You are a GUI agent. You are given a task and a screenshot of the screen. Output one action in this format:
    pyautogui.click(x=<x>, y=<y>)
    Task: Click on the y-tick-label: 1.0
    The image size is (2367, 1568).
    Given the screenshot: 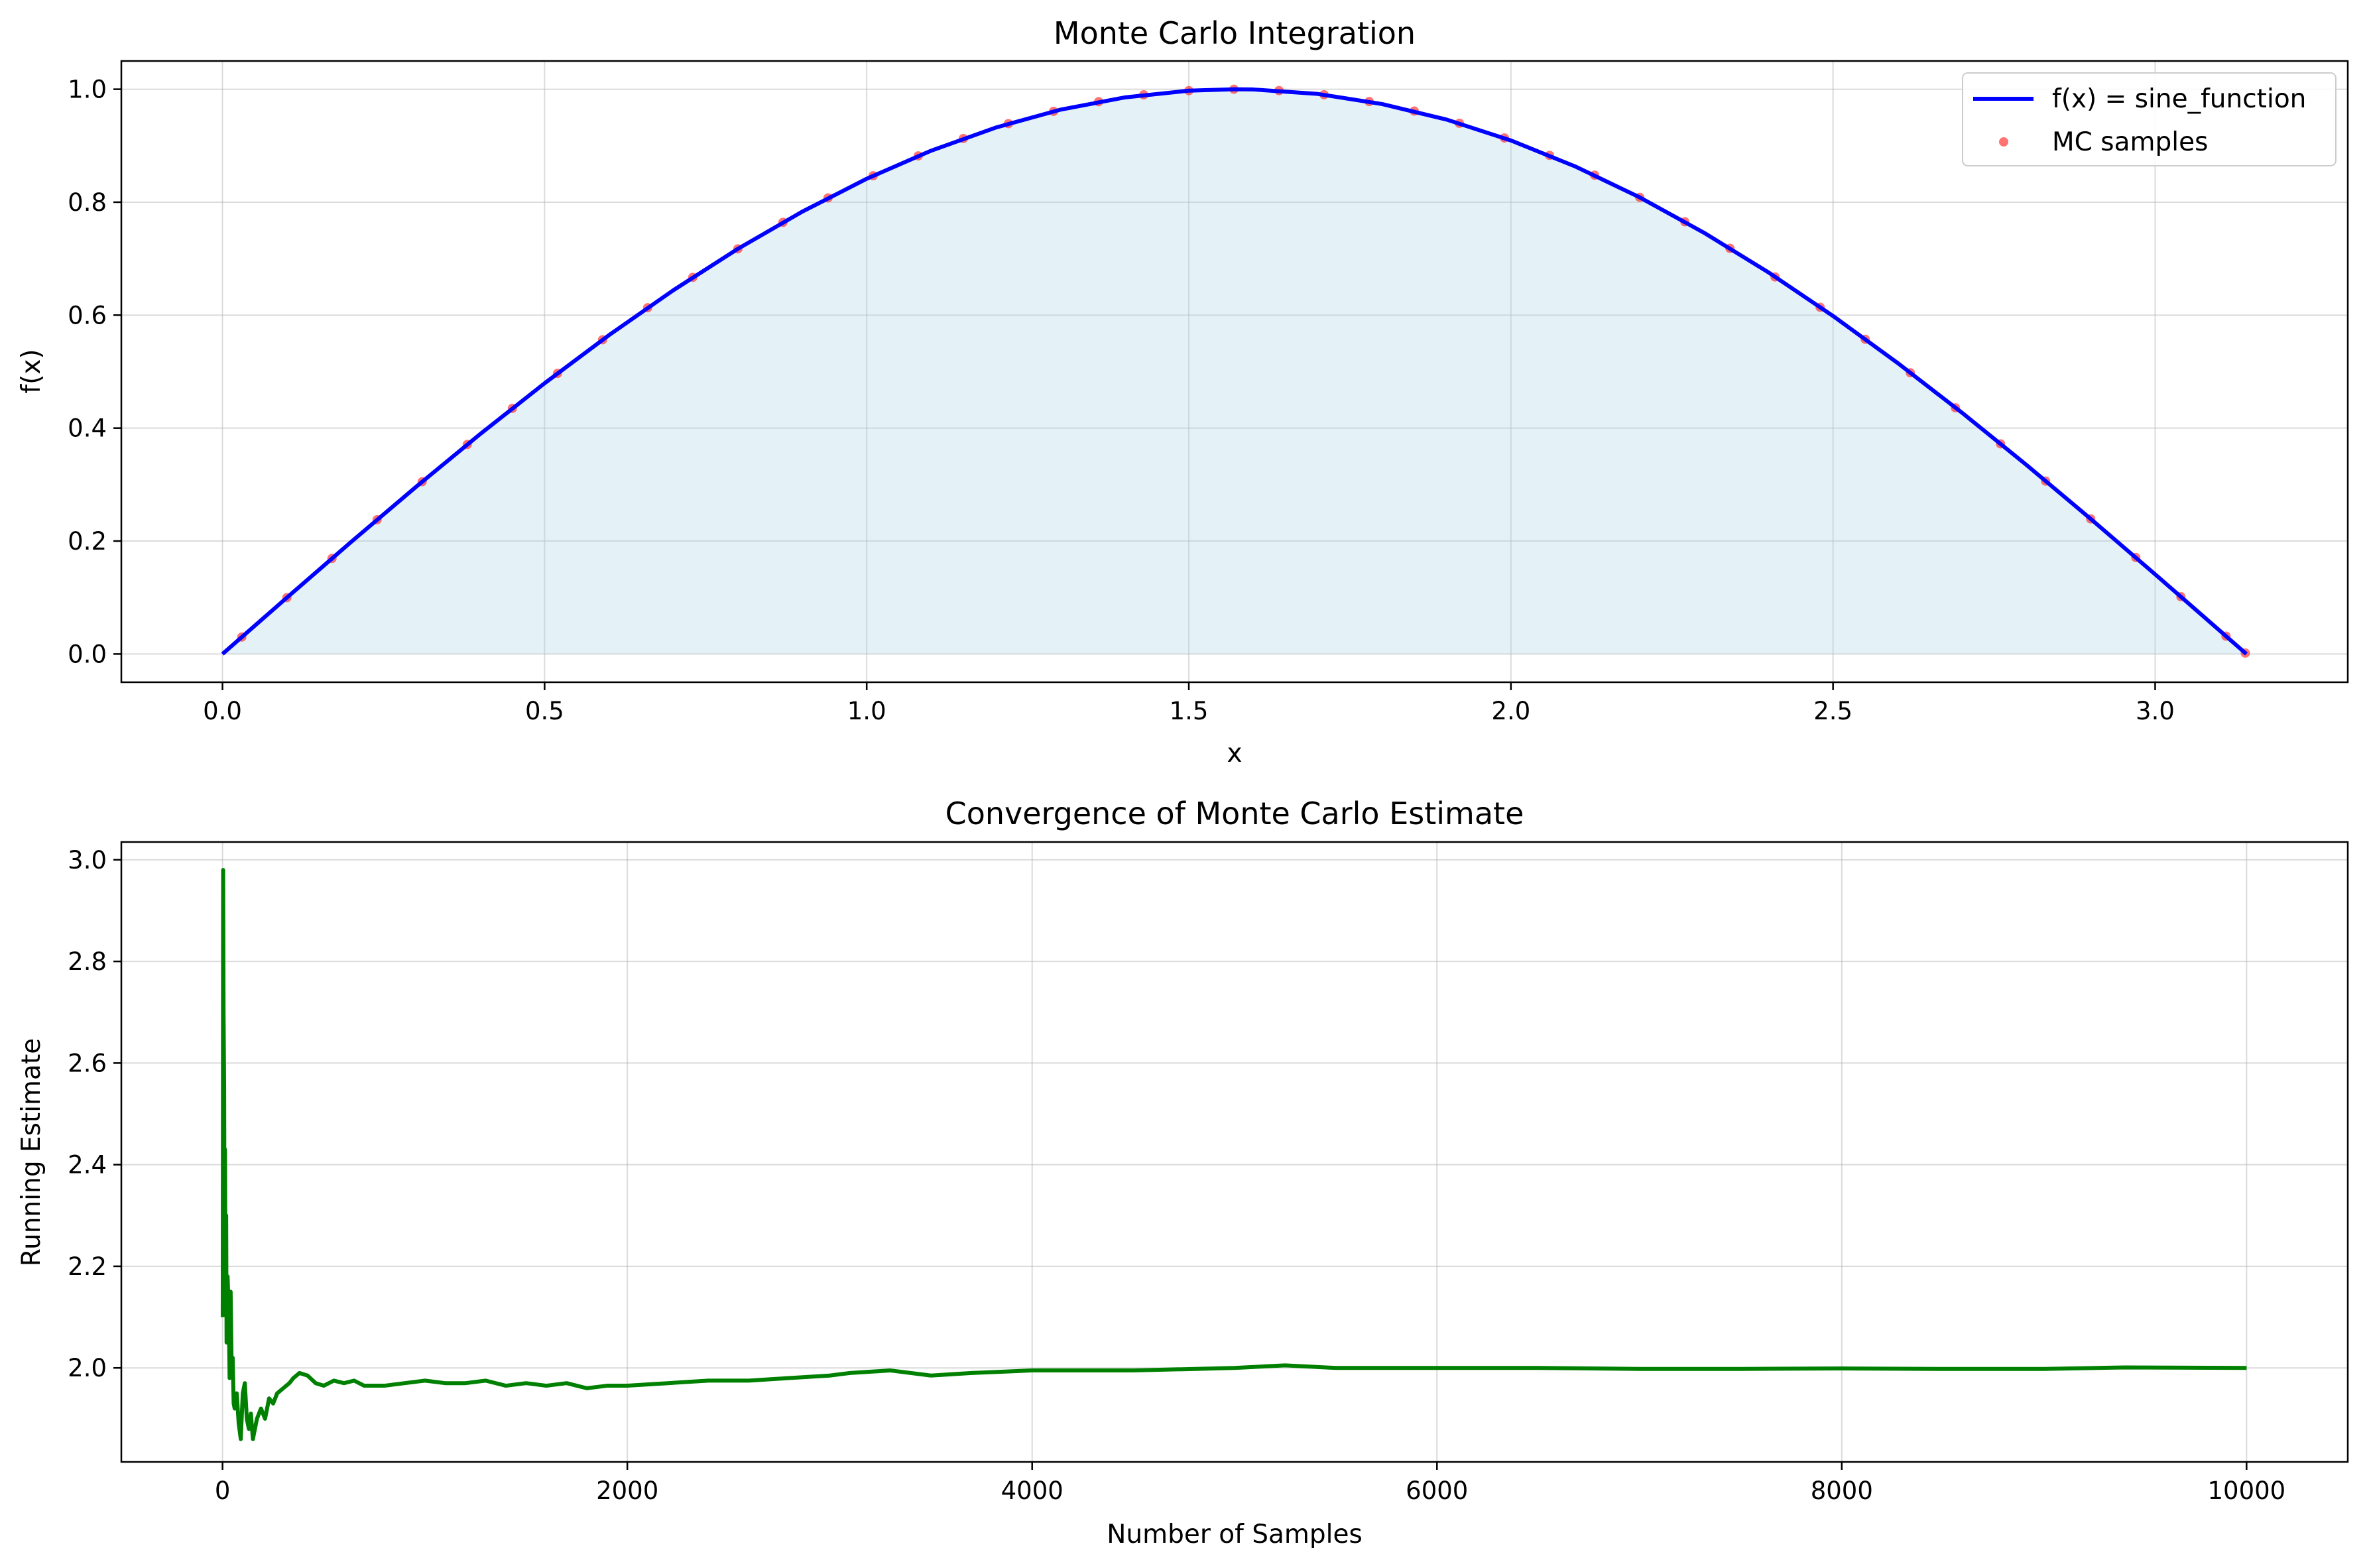 What is the action you would take?
    pyautogui.click(x=87, y=90)
    